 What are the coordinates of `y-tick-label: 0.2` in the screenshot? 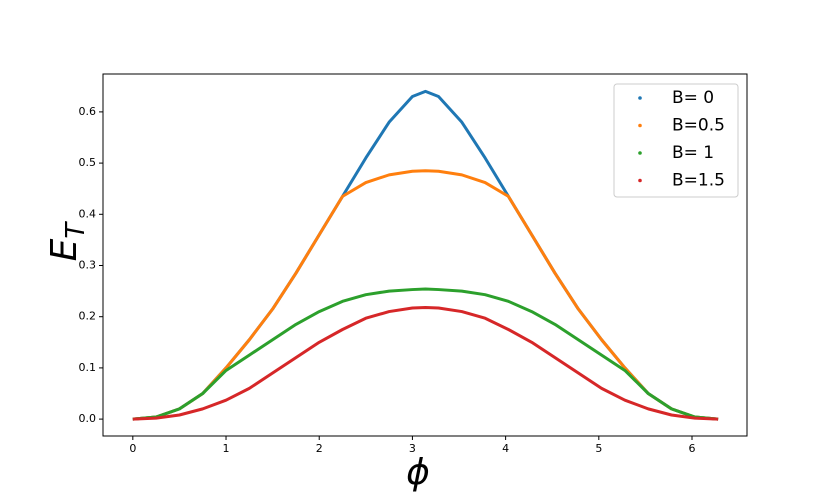 It's located at (88, 316).